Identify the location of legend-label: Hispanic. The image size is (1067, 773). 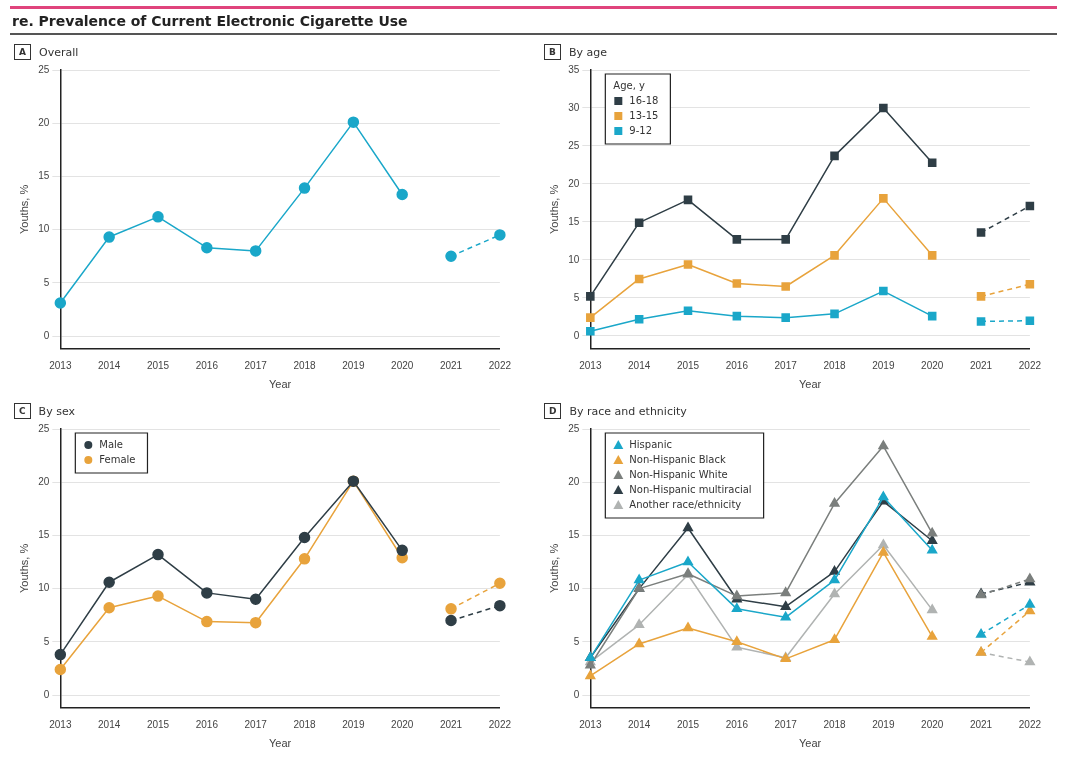
(650, 444).